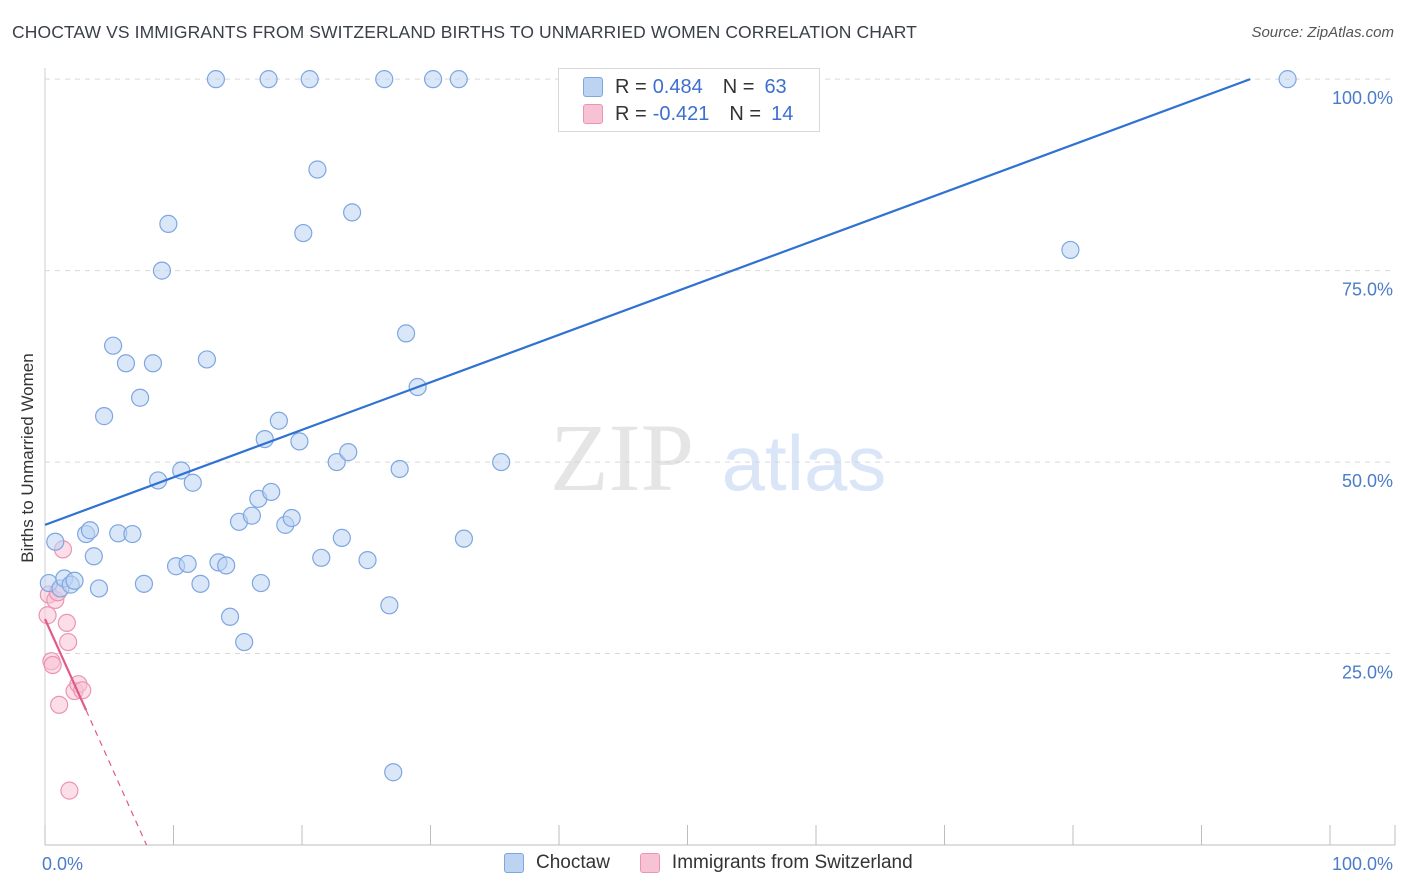 The height and width of the screenshot is (892, 1406). I want to click on legend-label-choctaw: Choctaw, so click(573, 862).